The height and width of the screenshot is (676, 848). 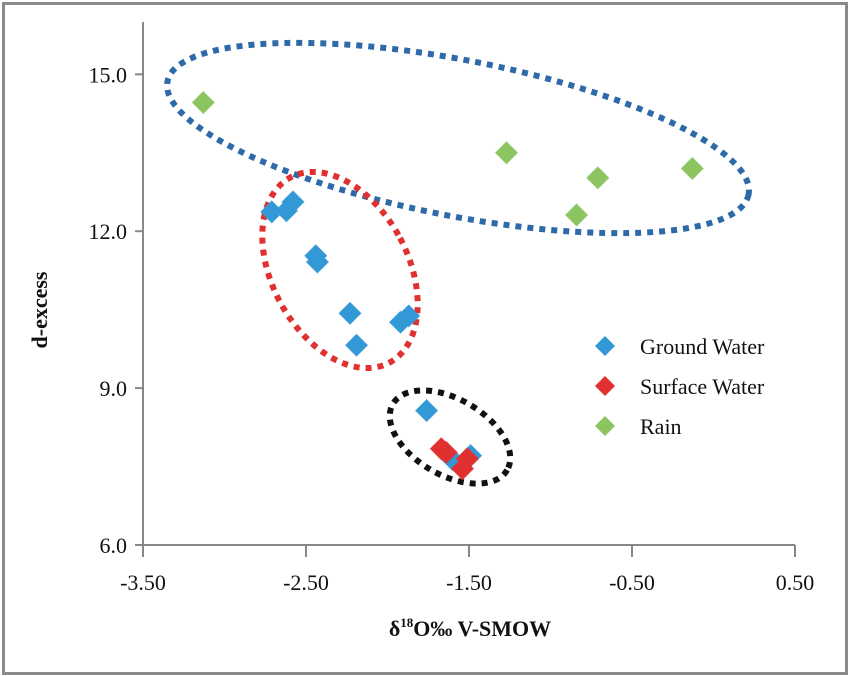 I want to click on x-axis-title-sup: 18, so click(x=407, y=622).